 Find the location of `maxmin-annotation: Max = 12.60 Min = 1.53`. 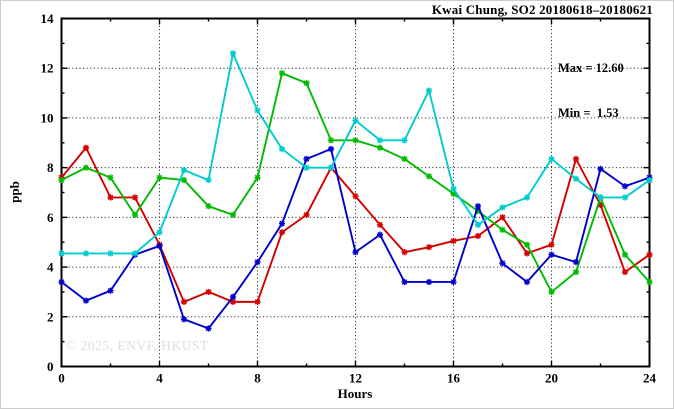

maxmin-annotation: Max = 12.60 Min = 1.53 is located at coordinates (591, 91).